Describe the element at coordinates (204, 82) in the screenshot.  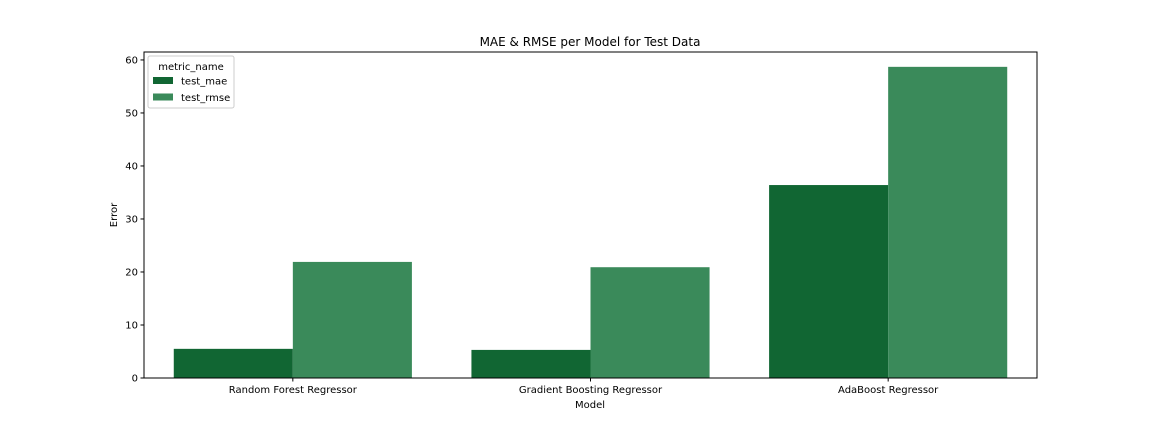
I see `legend-label-test_mae: test_mae` at that location.